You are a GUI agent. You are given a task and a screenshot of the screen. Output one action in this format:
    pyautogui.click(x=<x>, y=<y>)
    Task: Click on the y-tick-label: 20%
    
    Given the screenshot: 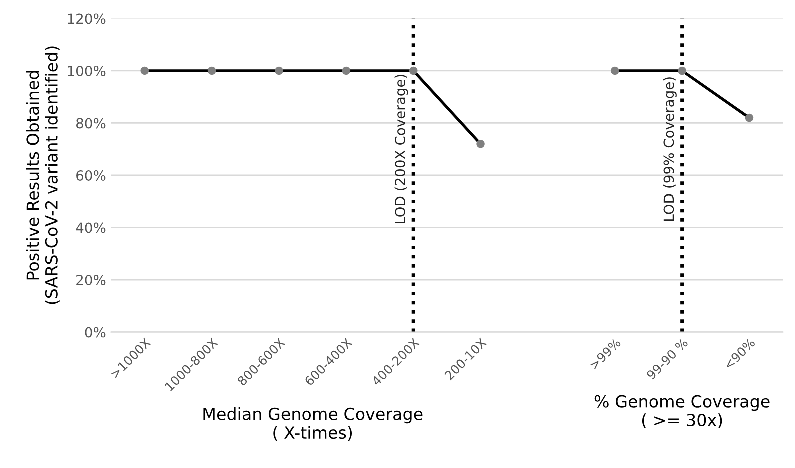 What is the action you would take?
    pyautogui.click(x=91, y=280)
    